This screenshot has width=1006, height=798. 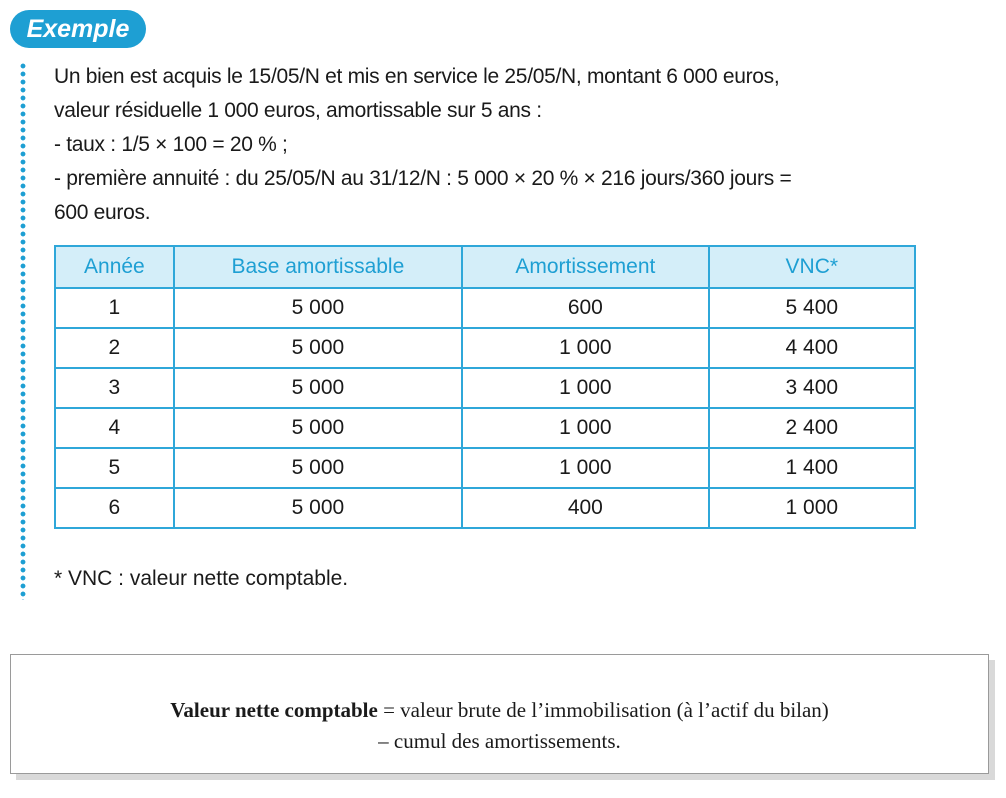 I want to click on cell-annee: 5, so click(x=114, y=468).